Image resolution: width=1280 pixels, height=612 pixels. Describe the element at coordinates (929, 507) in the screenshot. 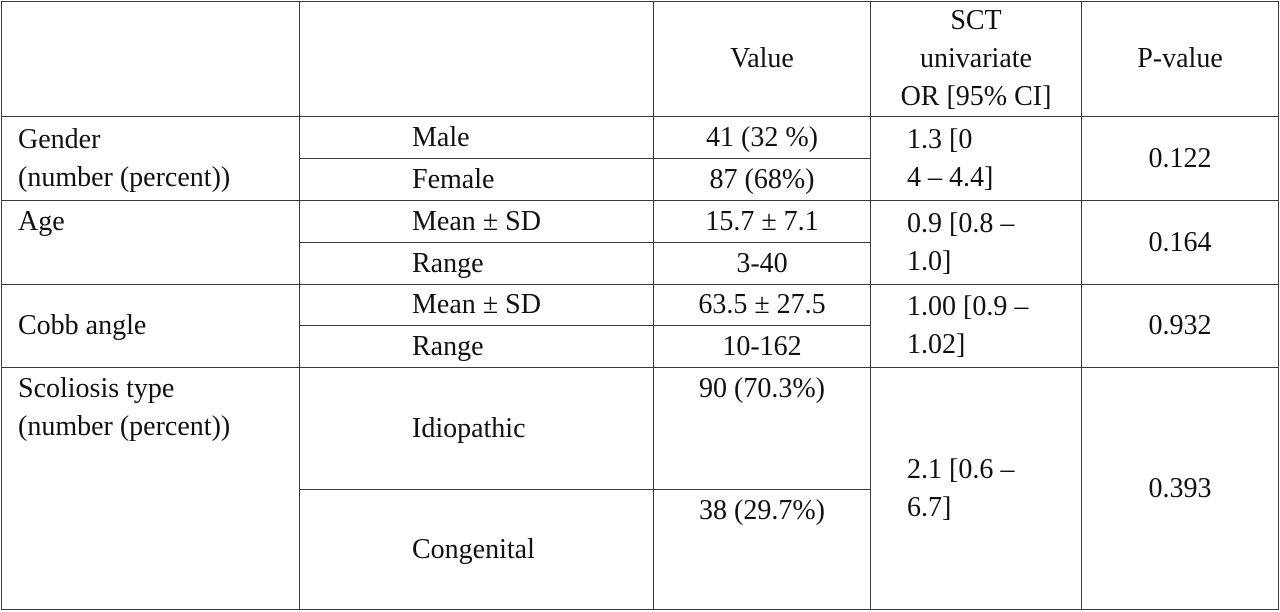

I see `scoliosis-or-line2: 6.7]` at that location.